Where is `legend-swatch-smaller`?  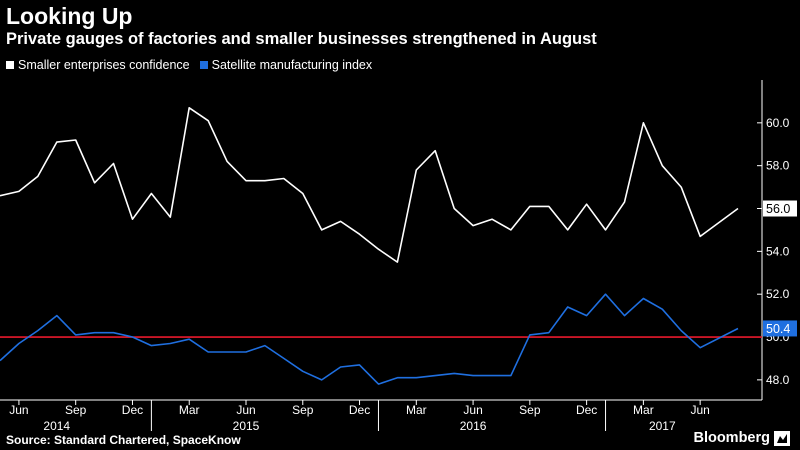 legend-swatch-smaller is located at coordinates (10, 65).